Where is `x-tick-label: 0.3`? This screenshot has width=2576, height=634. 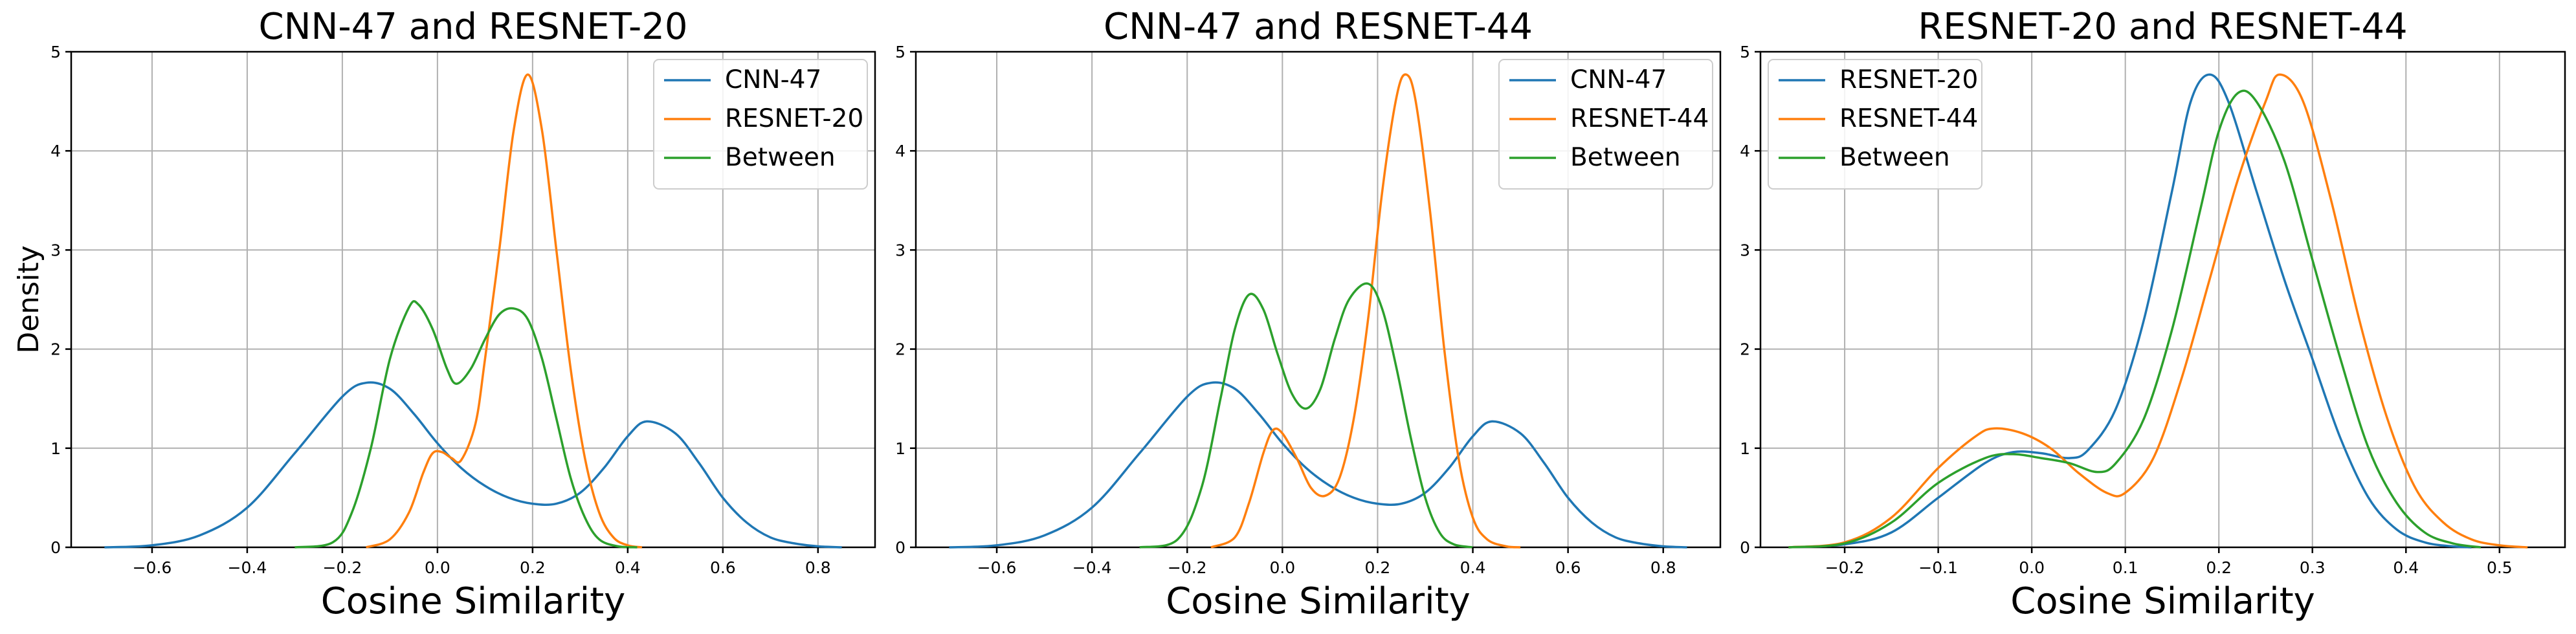
x-tick-label: 0.3 is located at coordinates (2313, 567).